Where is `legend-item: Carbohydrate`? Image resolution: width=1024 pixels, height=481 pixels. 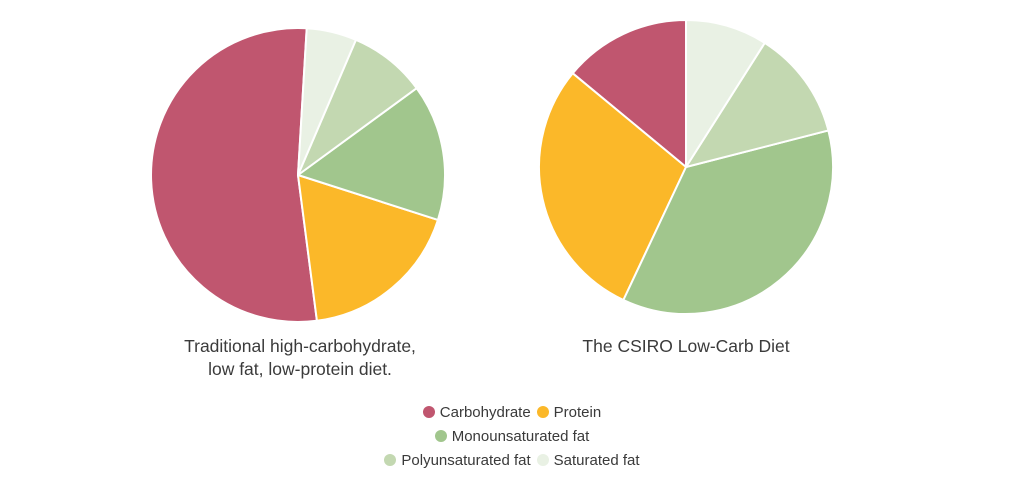 legend-item: Carbohydrate is located at coordinates (476, 412).